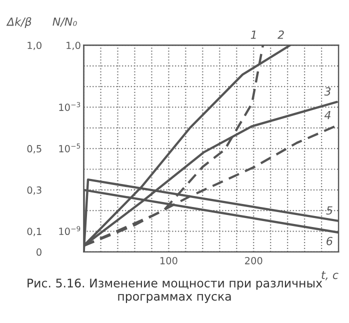  What do you see at coordinates (34, 190) in the screenshot?
I see `y-tick-label: 0,3` at bounding box center [34, 190].